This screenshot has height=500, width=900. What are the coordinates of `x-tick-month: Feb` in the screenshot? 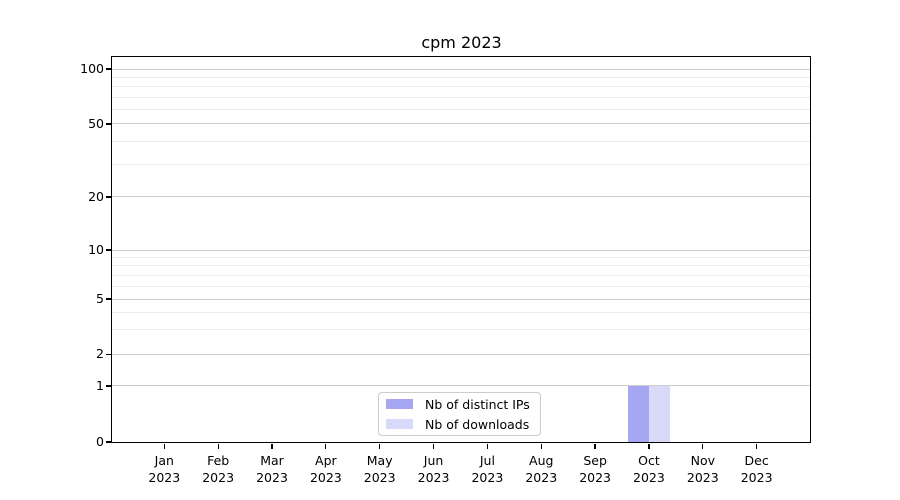 It's located at (218, 460).